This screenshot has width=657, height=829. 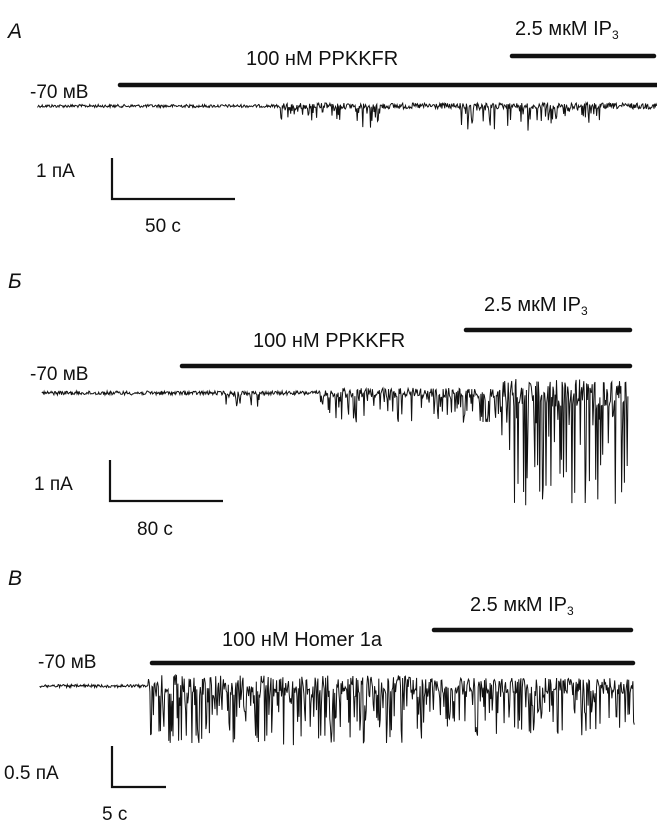 I want to click on scale-x-label: 5 с, so click(x=115, y=814).